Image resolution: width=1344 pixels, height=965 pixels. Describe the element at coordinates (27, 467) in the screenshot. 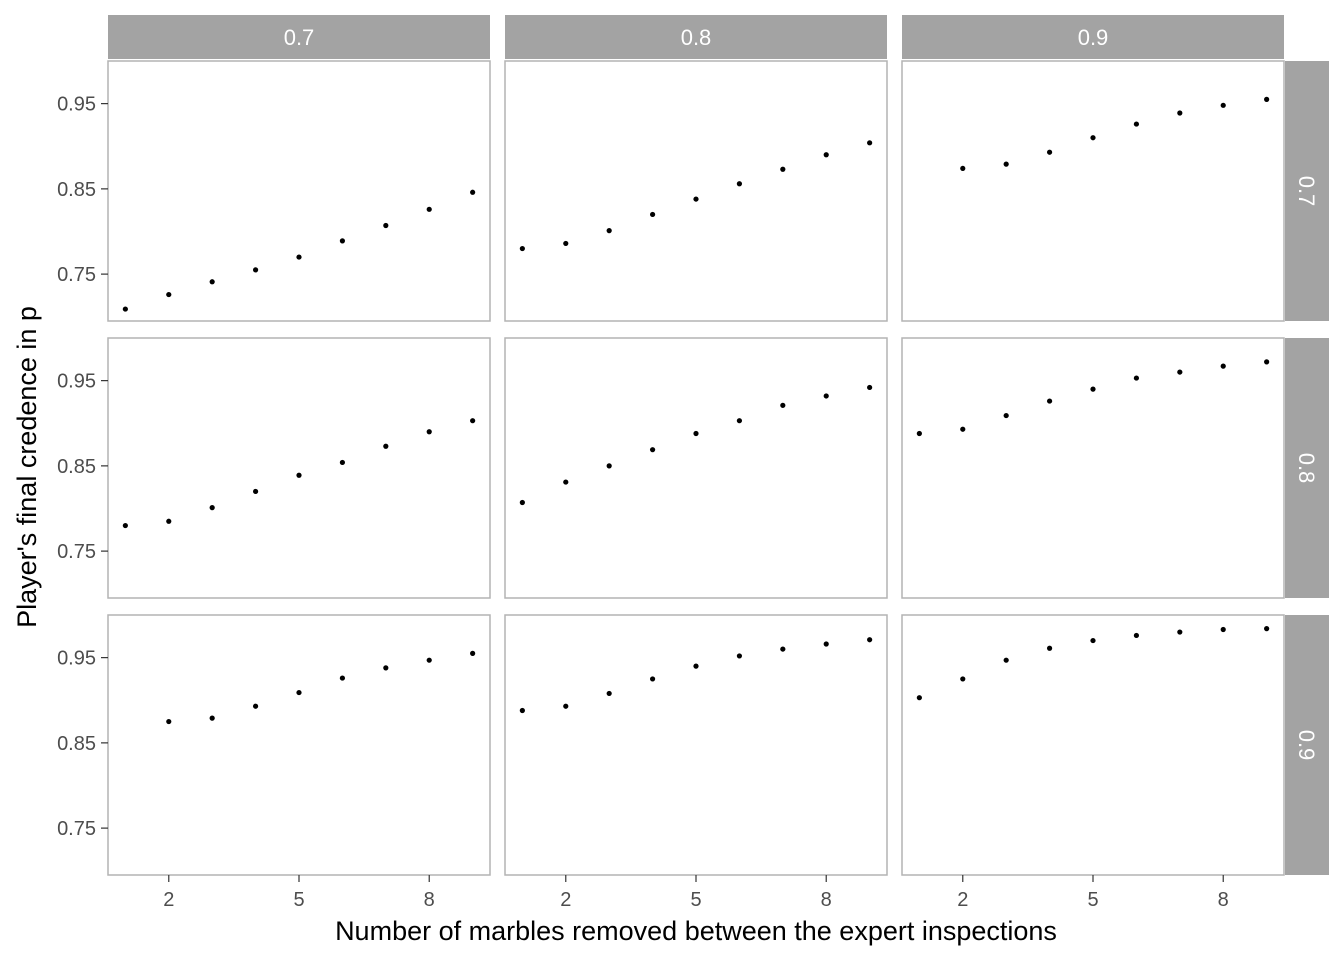

I see `y-axis-title: Player's final credence in p` at that location.